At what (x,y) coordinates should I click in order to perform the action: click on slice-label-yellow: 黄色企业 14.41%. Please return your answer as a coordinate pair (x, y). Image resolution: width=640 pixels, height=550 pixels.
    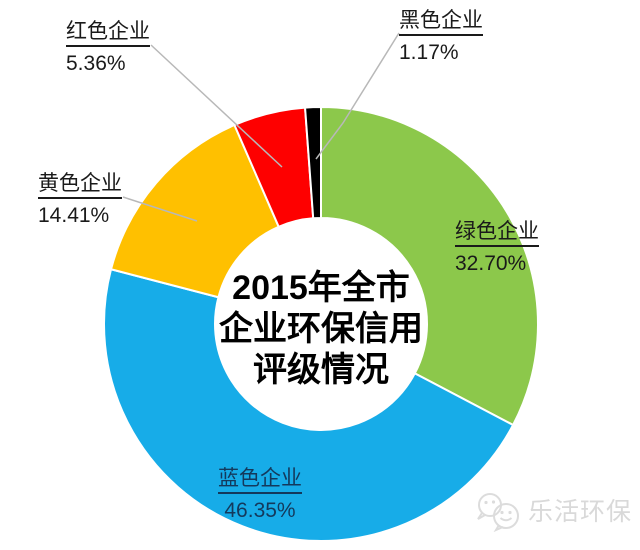
    Looking at the image, I should click on (80, 199).